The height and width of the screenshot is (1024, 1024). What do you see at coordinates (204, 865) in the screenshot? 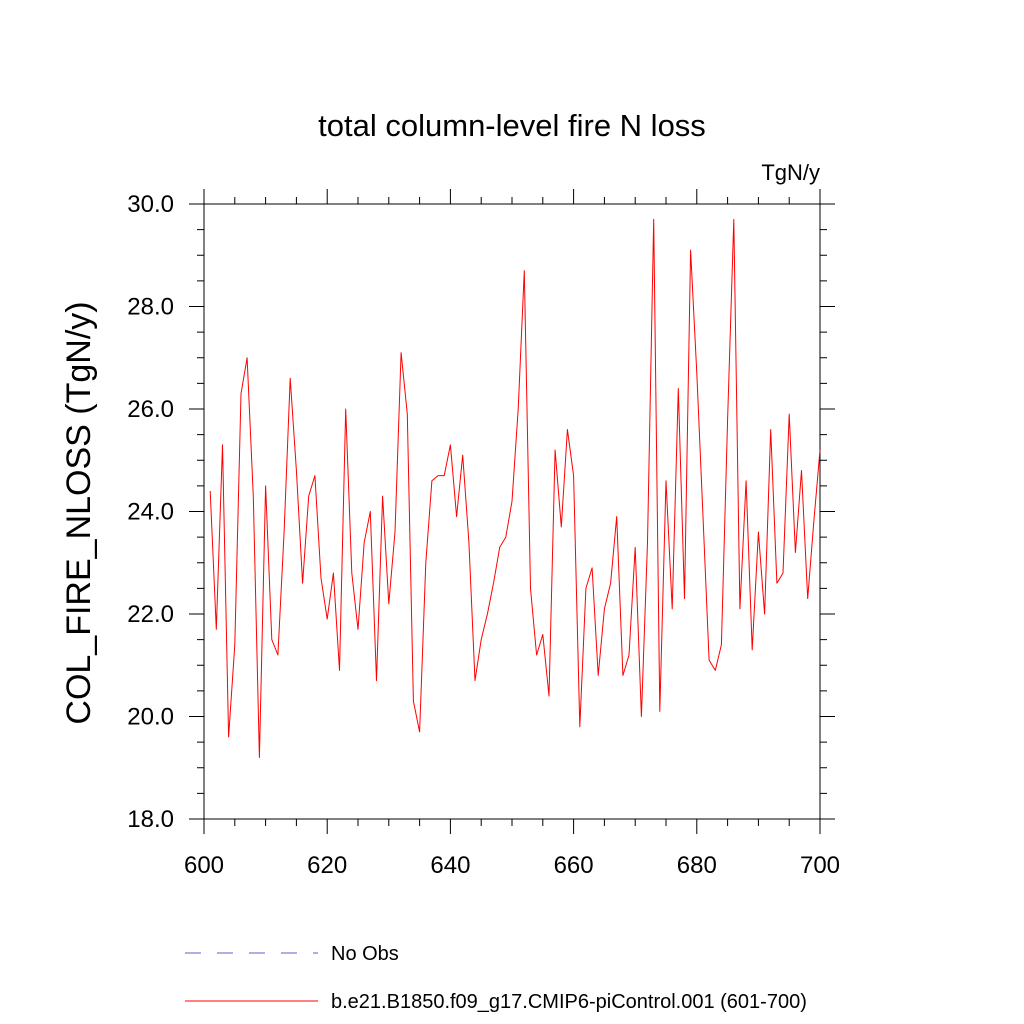
I see `x-tick-label: 600` at bounding box center [204, 865].